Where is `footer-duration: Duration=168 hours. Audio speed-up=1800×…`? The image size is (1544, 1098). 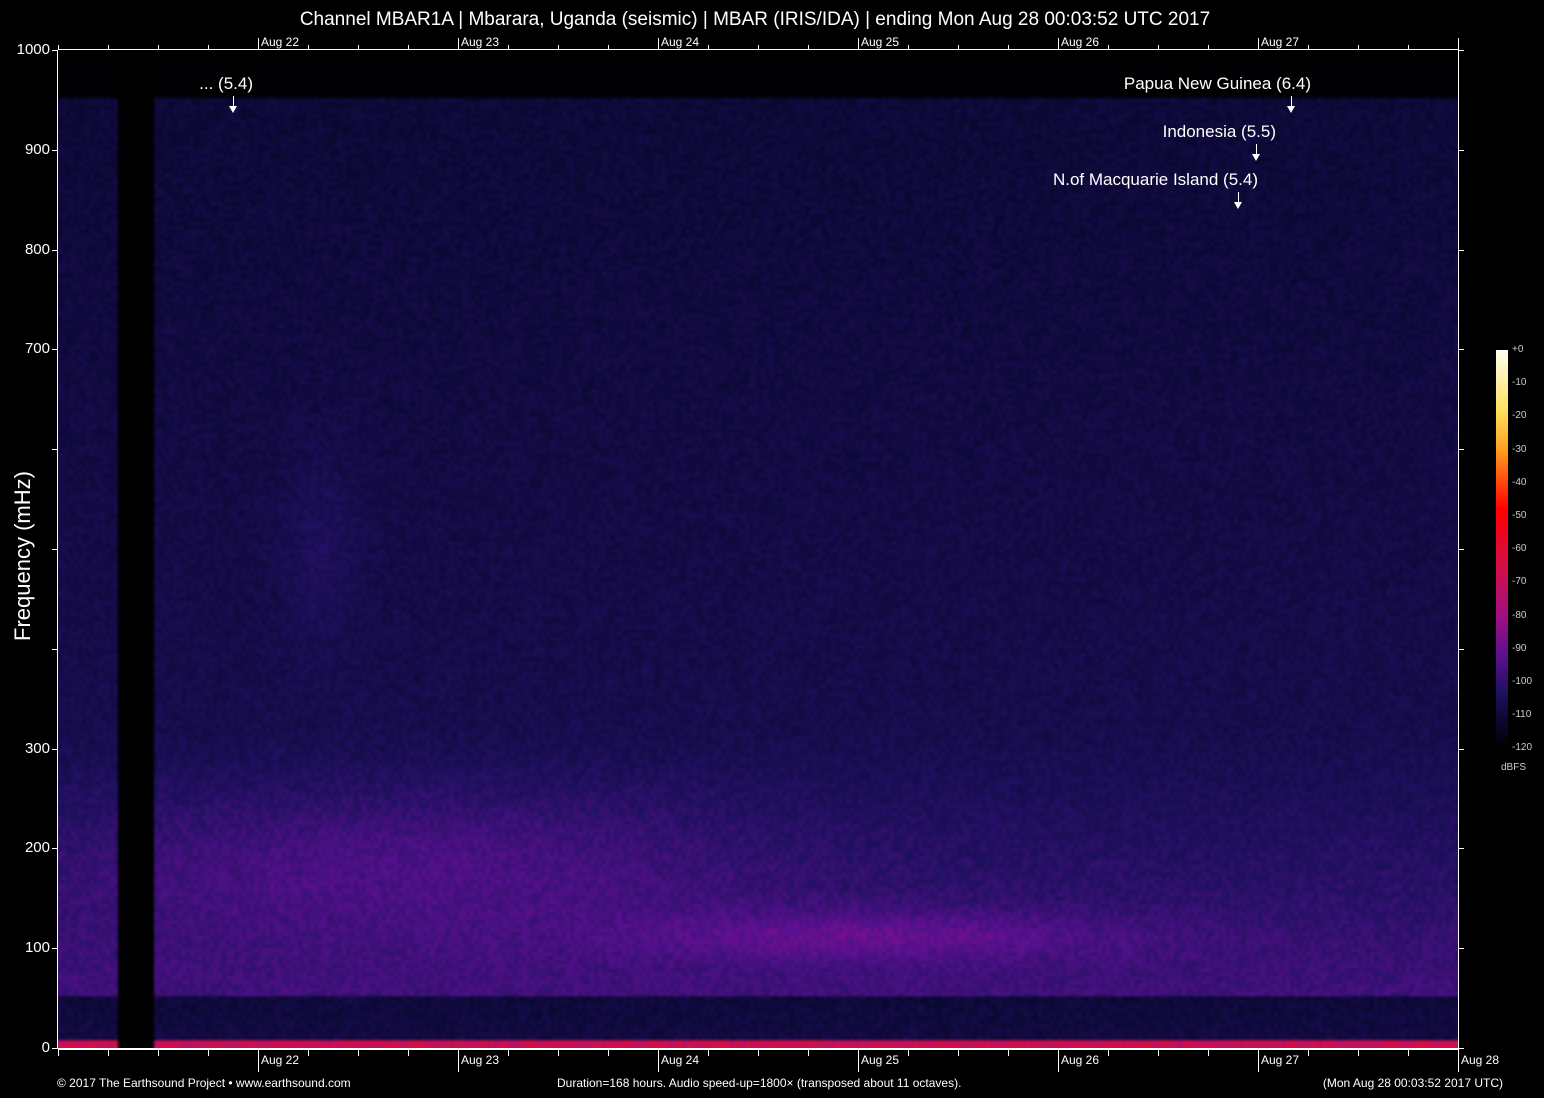
footer-duration: Duration=168 hours. Audio speed-up=1800×… is located at coordinates (759, 1083).